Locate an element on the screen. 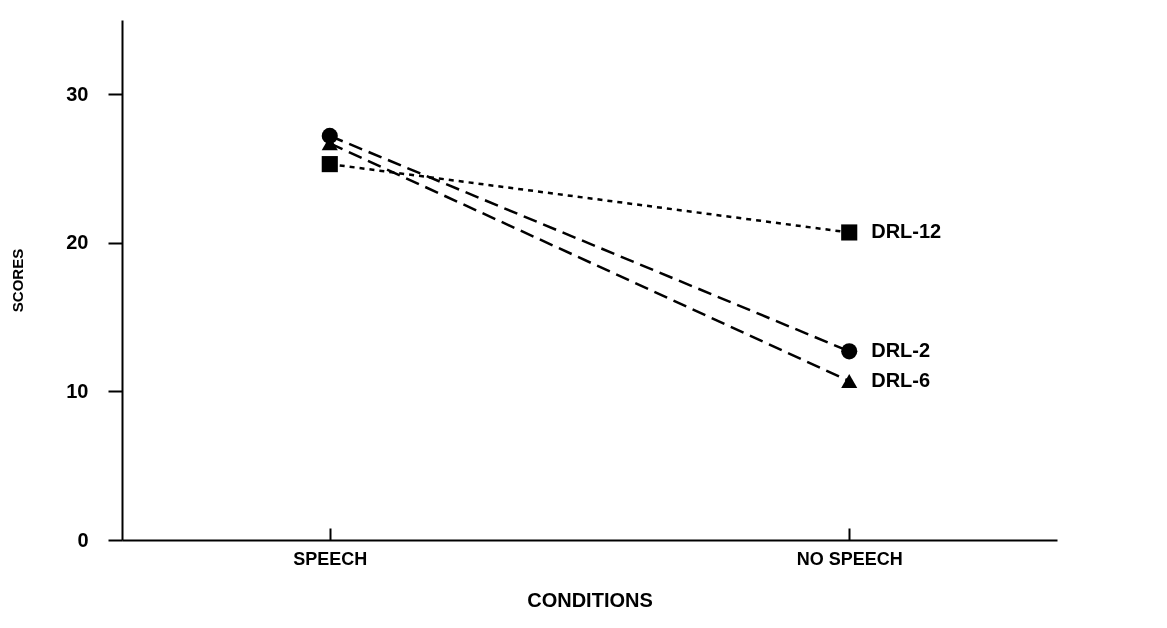  y-tick-label: 30 is located at coordinates (77, 93).